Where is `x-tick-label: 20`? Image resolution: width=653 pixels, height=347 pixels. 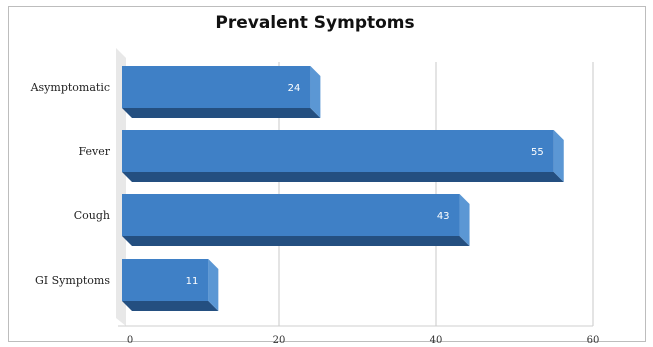
x-tick-label: 20 is located at coordinates (279, 340).